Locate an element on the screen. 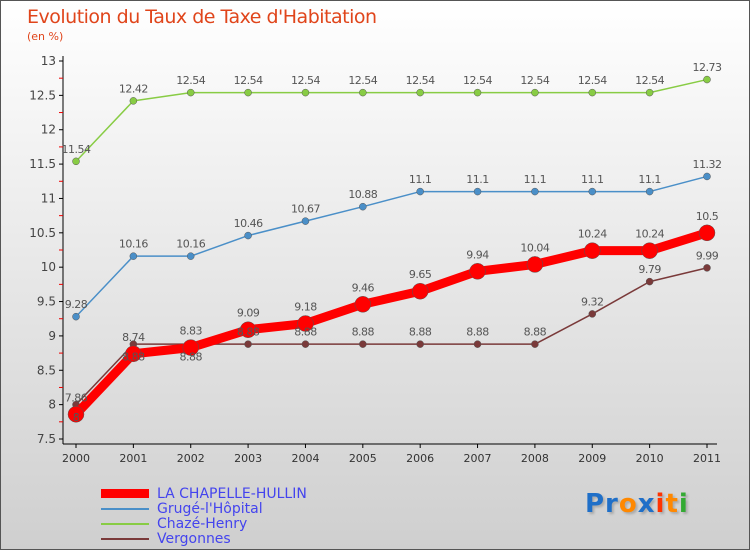  x-tick-label: 2005 is located at coordinates (363, 458).